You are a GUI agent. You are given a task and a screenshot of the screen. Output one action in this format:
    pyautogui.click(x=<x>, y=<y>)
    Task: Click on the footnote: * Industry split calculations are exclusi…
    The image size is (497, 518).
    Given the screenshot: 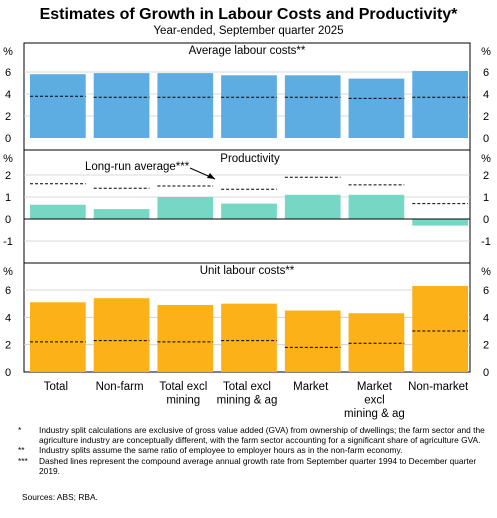 What is the action you would take?
    pyautogui.click(x=255, y=435)
    